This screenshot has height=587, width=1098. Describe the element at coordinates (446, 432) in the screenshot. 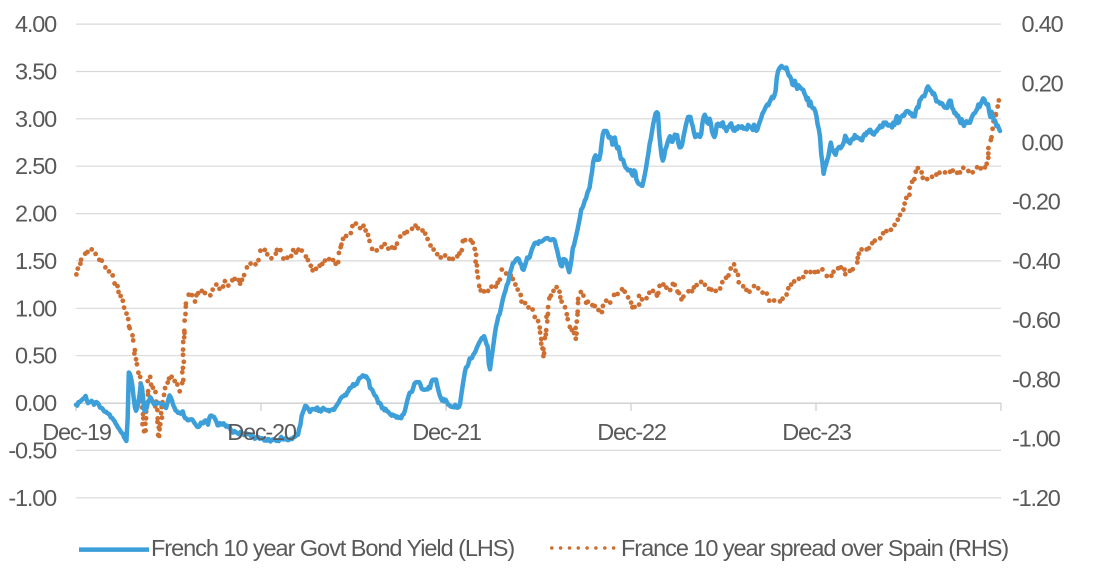

I see `svg-text: Dec-21` at that location.